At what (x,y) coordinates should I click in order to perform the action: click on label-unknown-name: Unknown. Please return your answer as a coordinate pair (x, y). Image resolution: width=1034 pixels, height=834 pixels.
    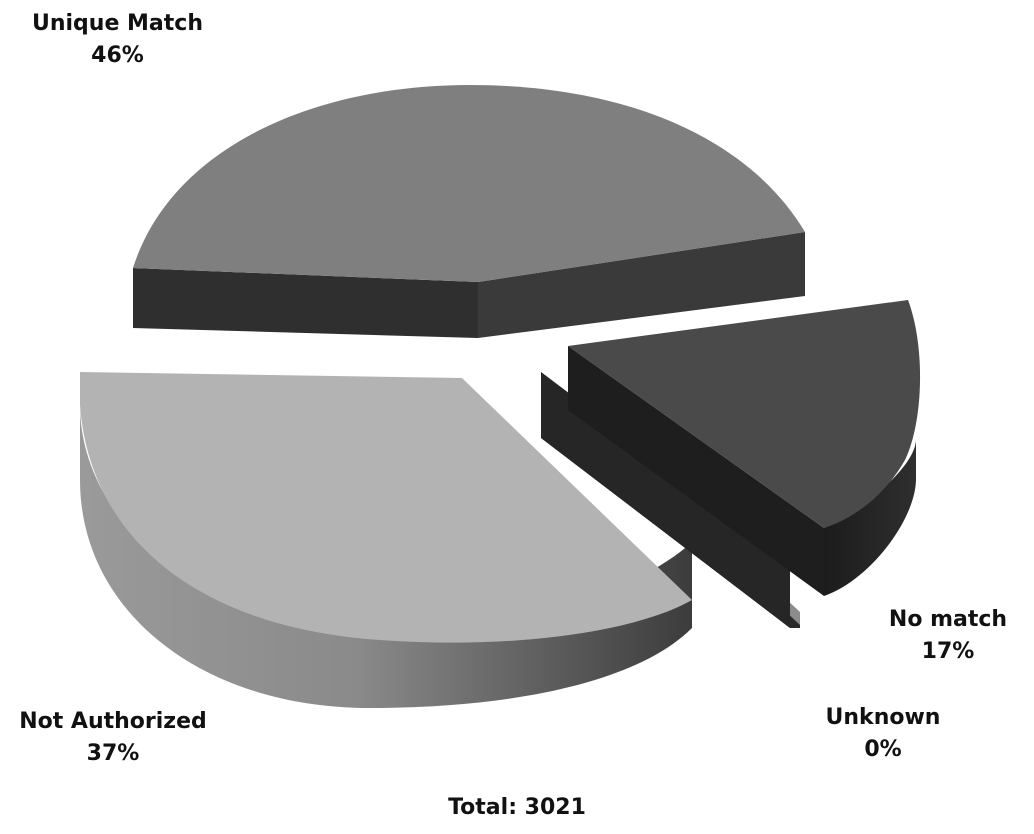
    Looking at the image, I should click on (883, 717).